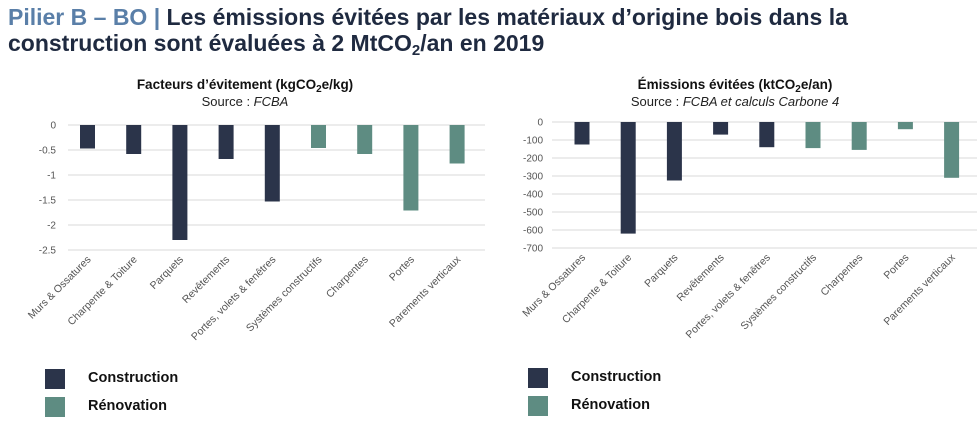 This screenshot has height=431, width=977. I want to click on chart-2-source-name: FCBA et calculs Carbone 4, so click(761, 101).